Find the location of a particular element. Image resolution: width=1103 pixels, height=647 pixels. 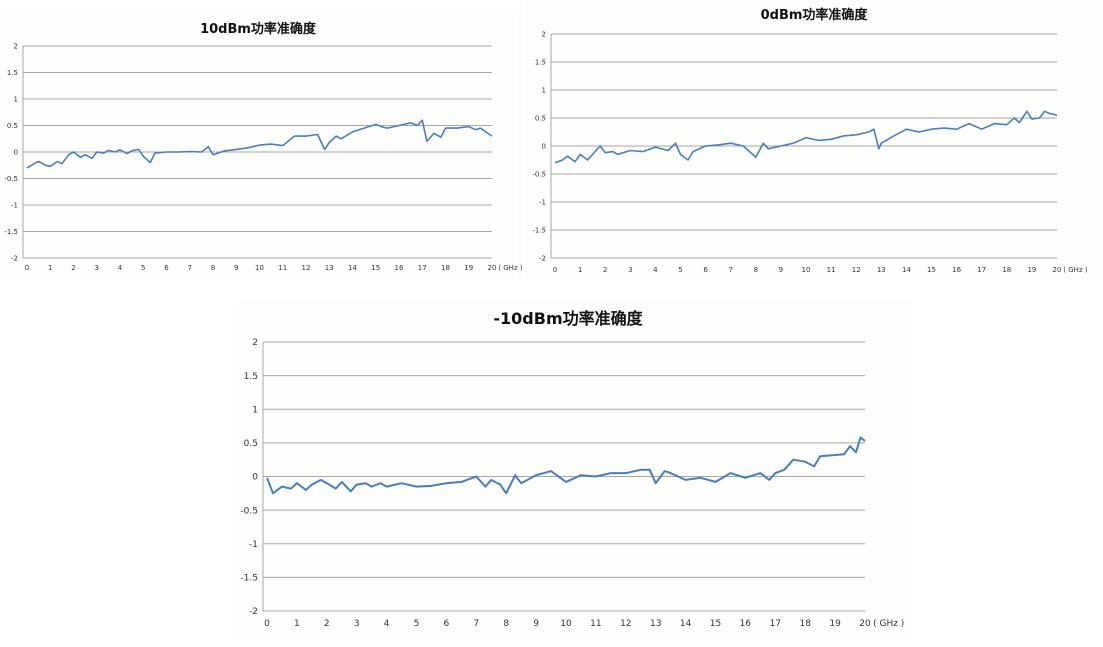

chart-1-title: 10dBm功率准确度 is located at coordinates (258, 29).